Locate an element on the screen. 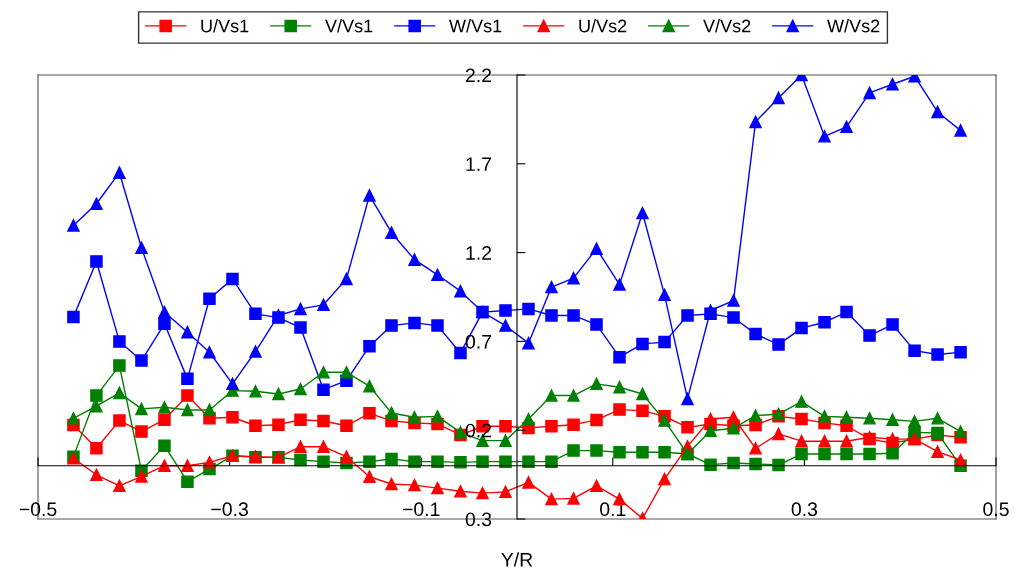 The height and width of the screenshot is (573, 1026). legend-label: W/Vs2 is located at coordinates (853, 26).